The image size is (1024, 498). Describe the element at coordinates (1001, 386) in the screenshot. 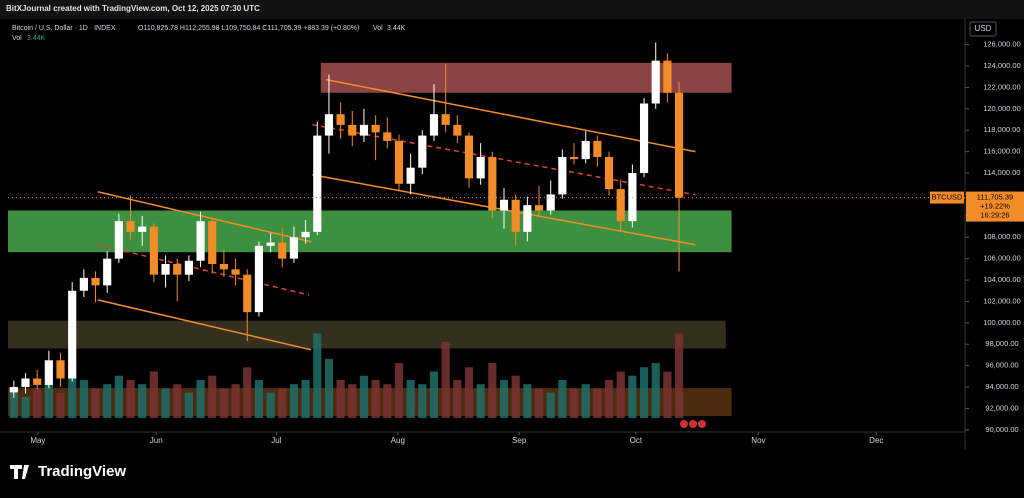

I see `y-tick-label: 94,000.00` at that location.